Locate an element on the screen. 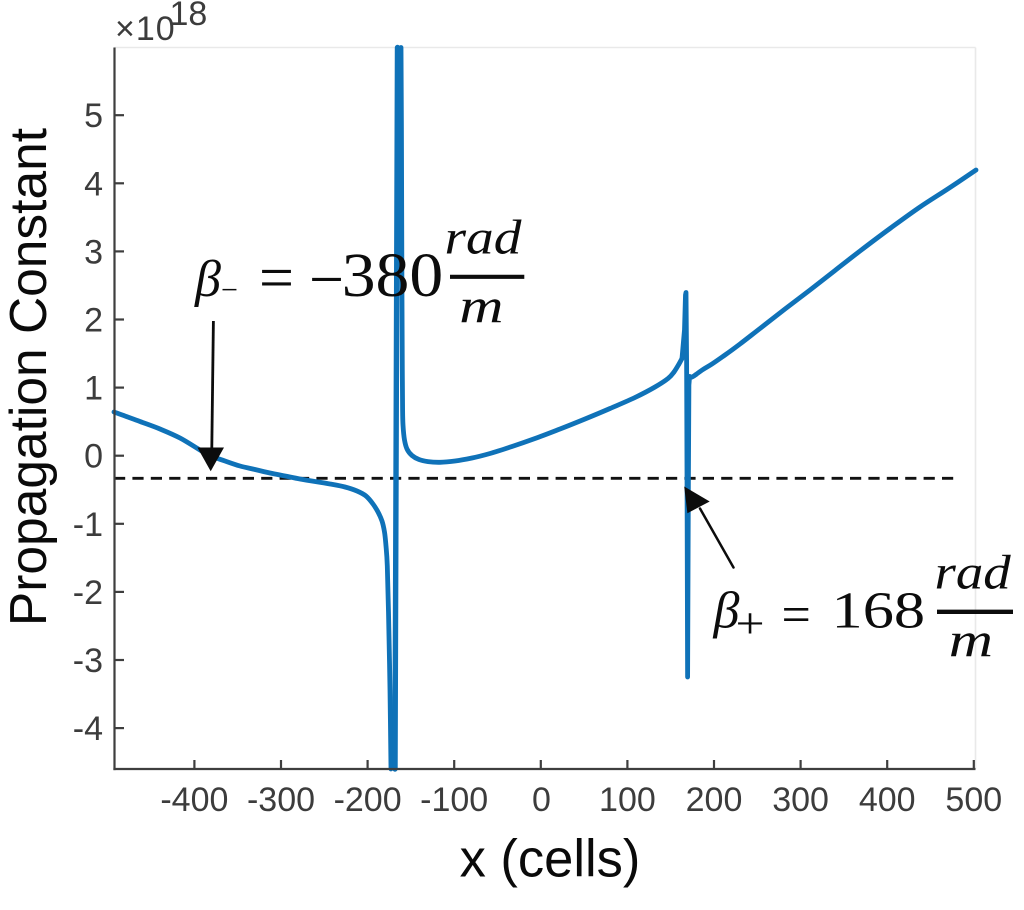 The height and width of the screenshot is (910, 1024). svg-text: 500 is located at coordinates (973, 800).